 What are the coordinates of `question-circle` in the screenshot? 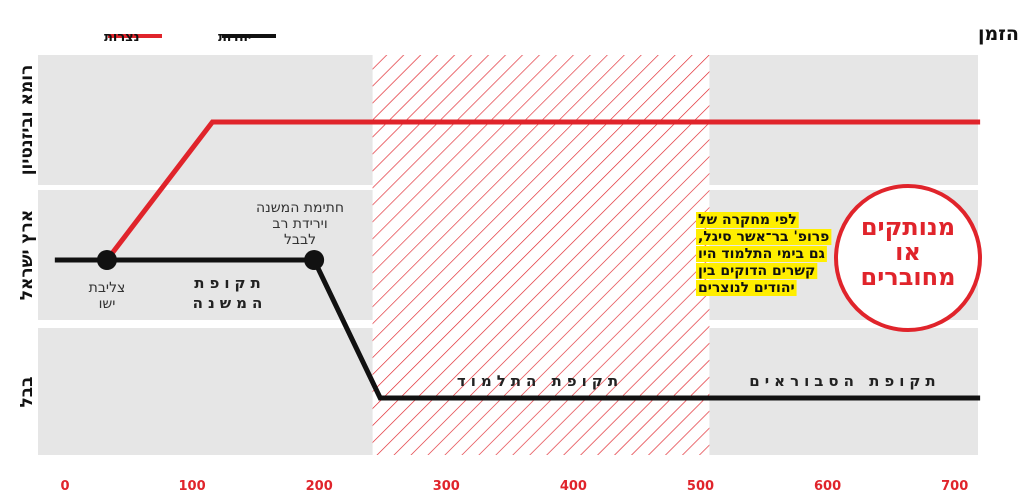 It's located at (908, 258).